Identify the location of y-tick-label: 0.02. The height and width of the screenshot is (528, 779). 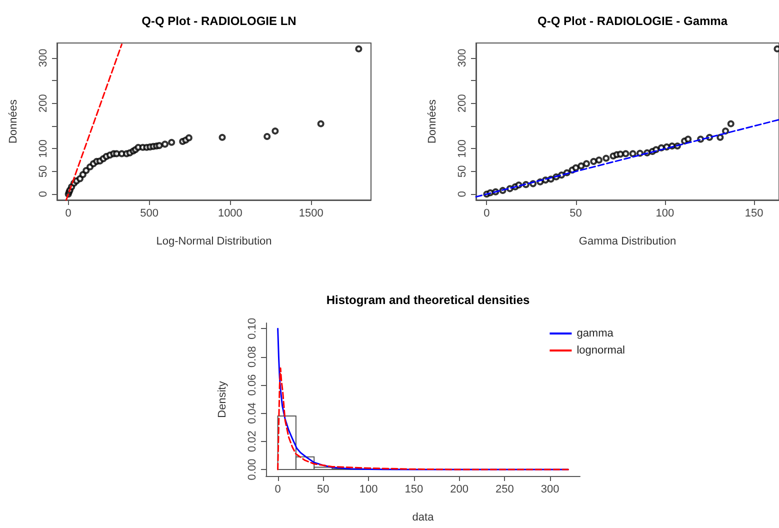
(252, 441).